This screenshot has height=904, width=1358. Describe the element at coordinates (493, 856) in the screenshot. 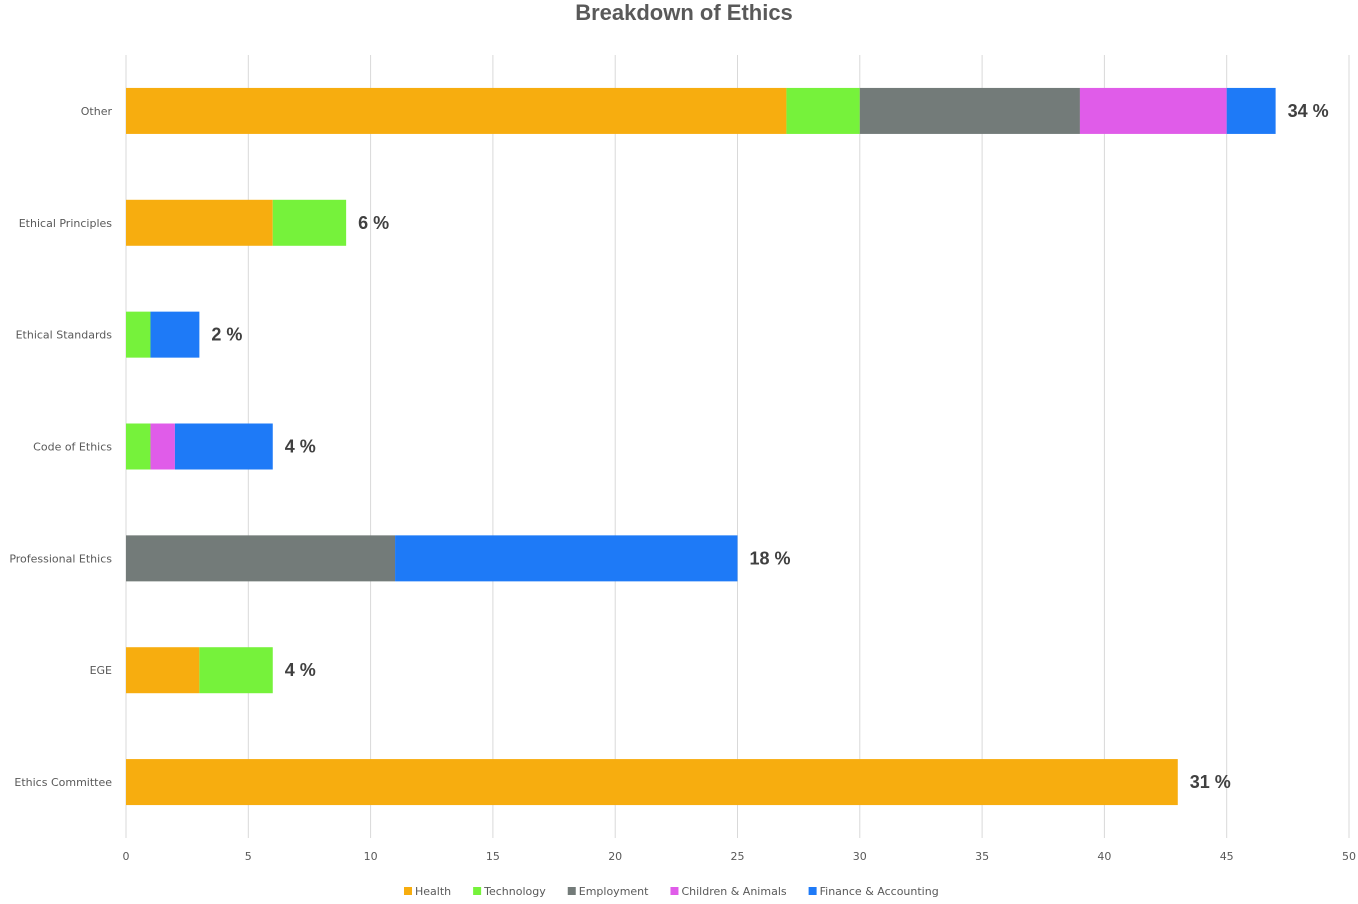

I see `x-tick-label: 15` at that location.